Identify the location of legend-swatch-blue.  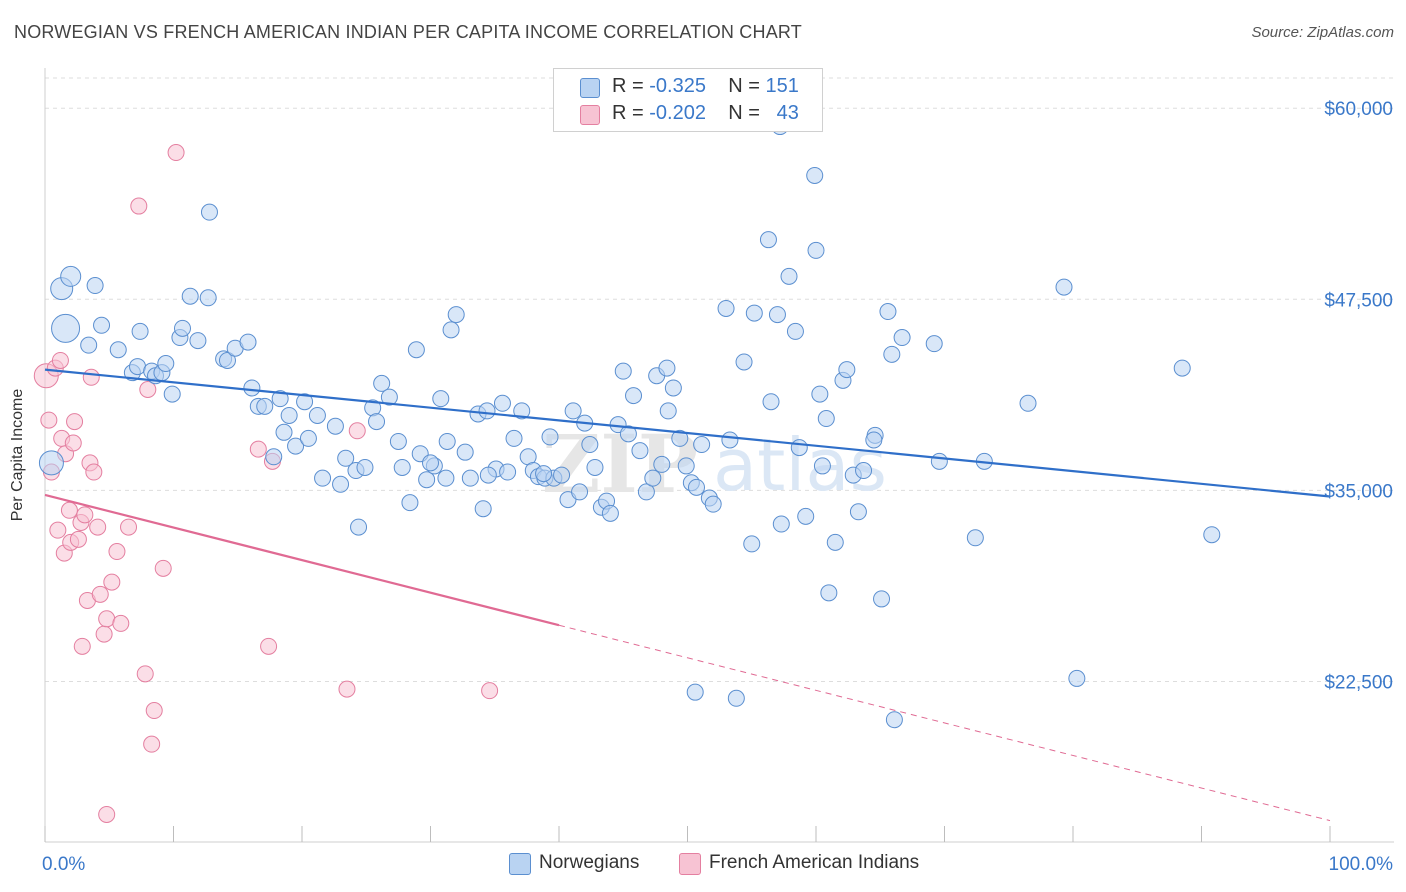
(590, 88).